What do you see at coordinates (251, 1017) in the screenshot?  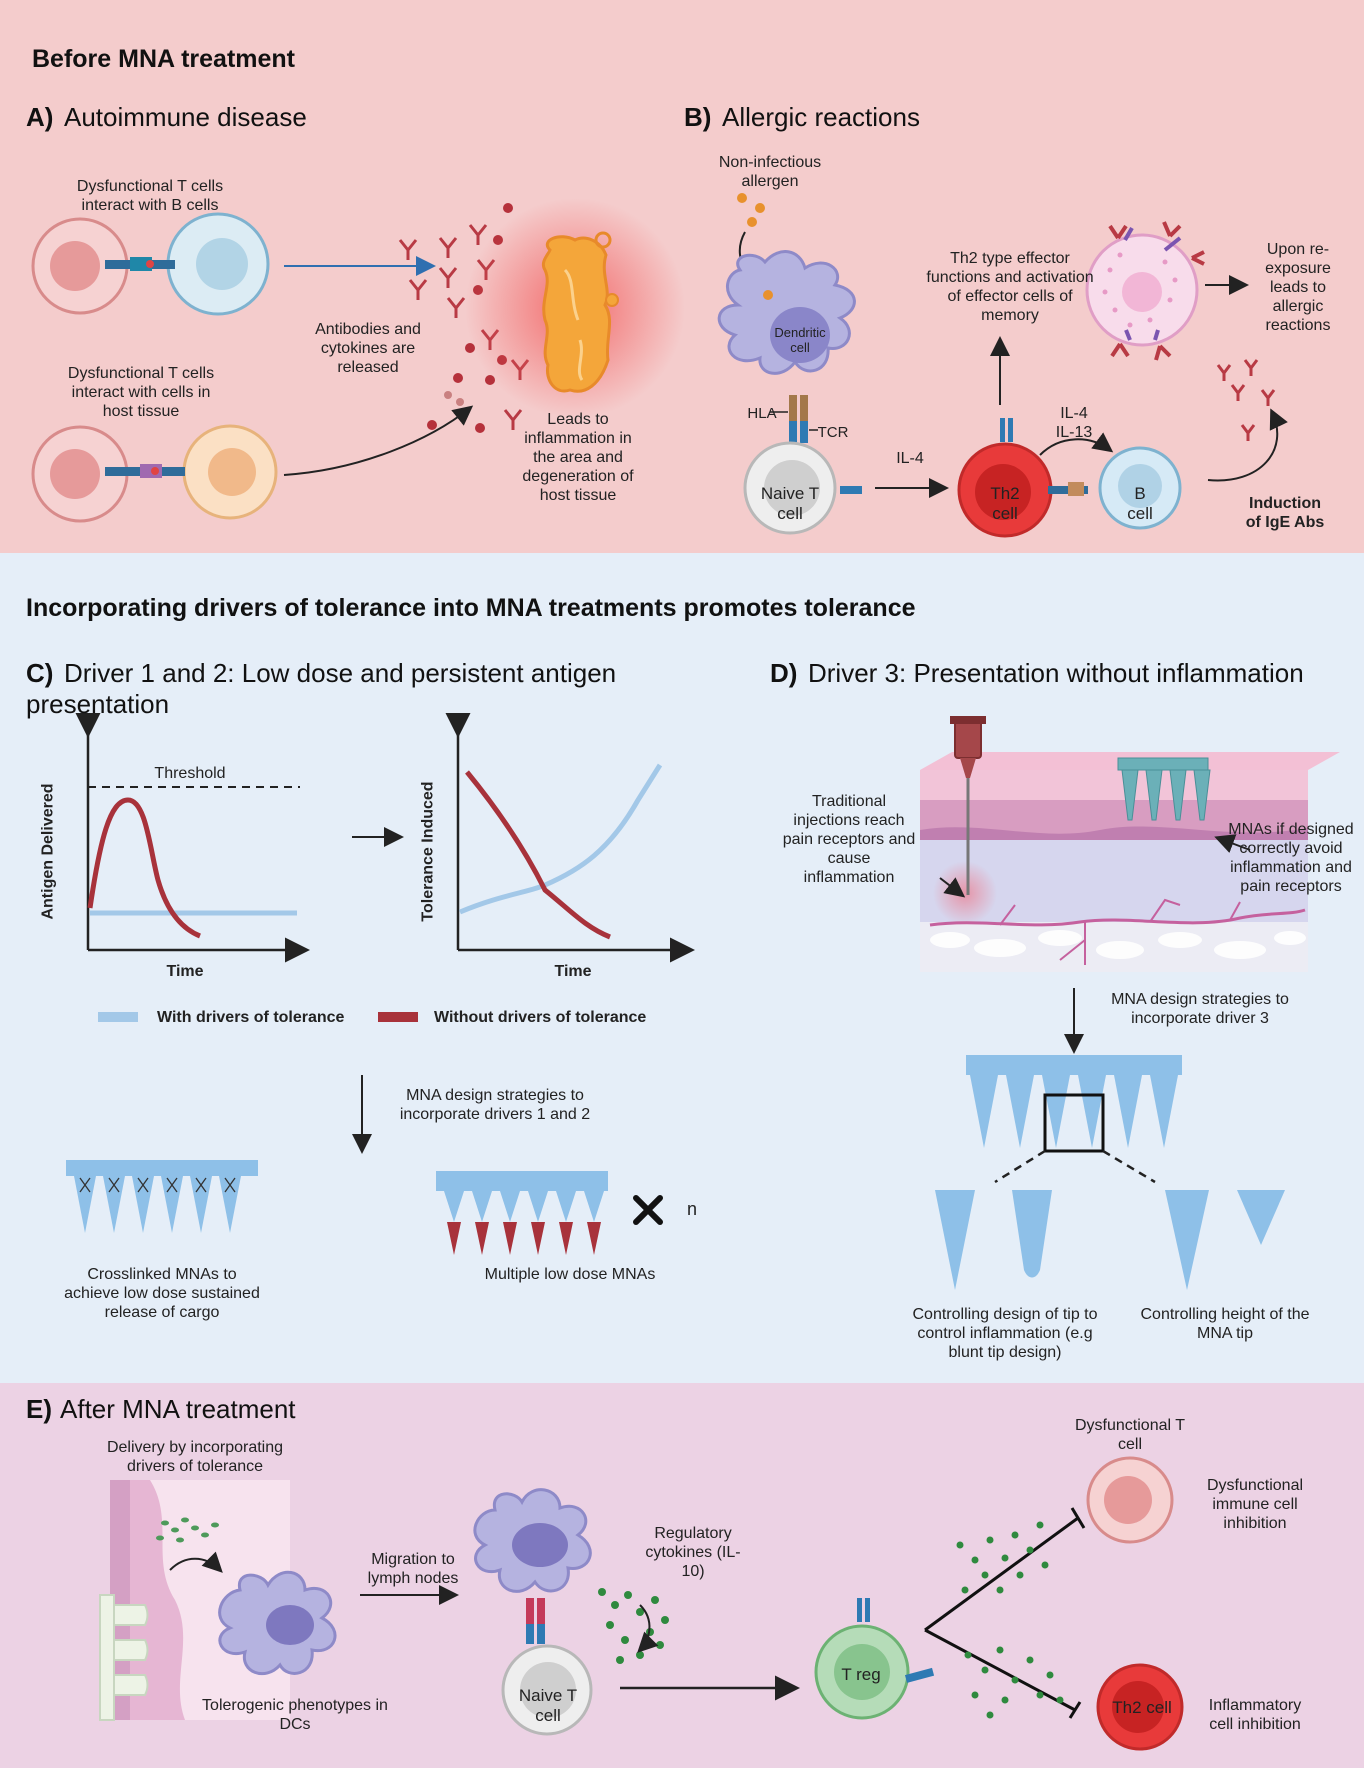 I see `legend-with-label: With drivers of tolerance` at bounding box center [251, 1017].